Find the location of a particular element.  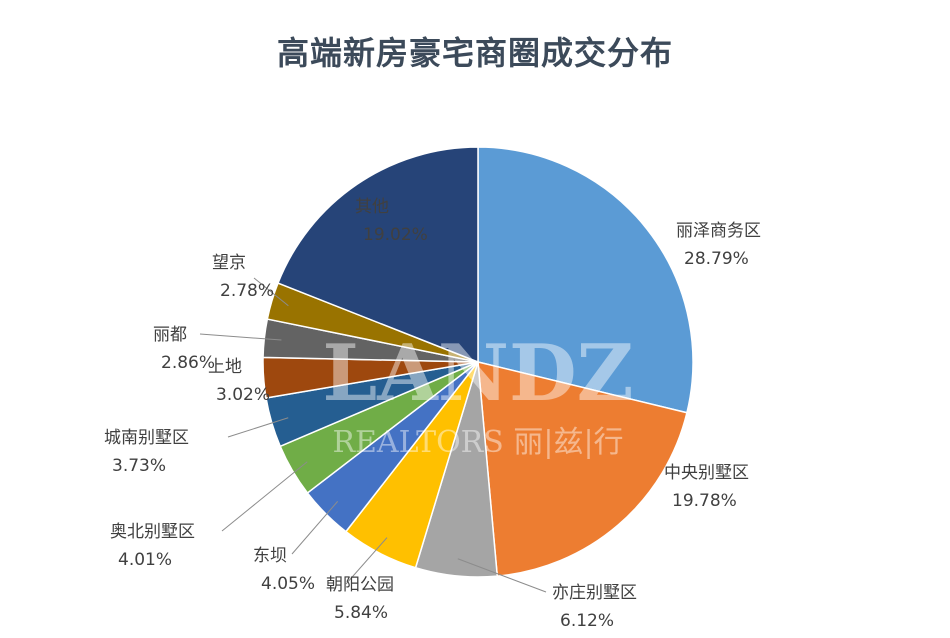

slice-value-label: 2.78% is located at coordinates (247, 291).